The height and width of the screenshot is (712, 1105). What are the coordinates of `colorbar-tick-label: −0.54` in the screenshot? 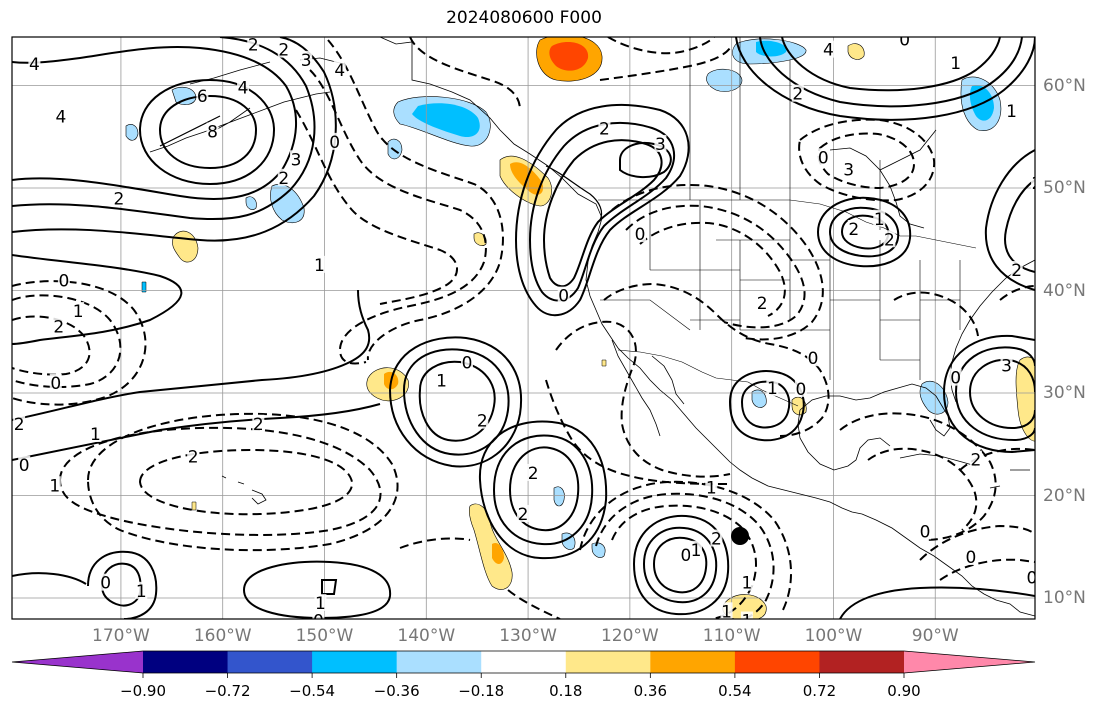 It's located at (312, 691).